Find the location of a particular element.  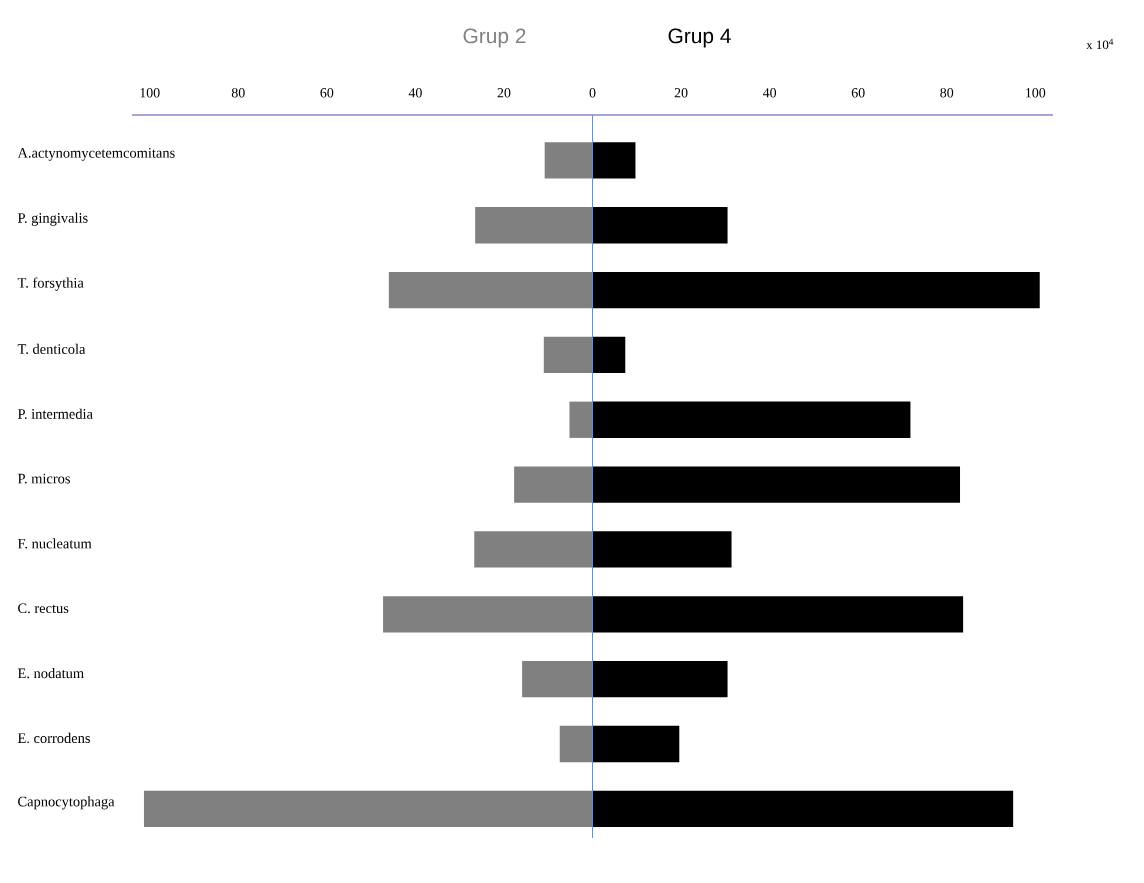

y-tick-label: Capnocytophaga is located at coordinates (66, 803).